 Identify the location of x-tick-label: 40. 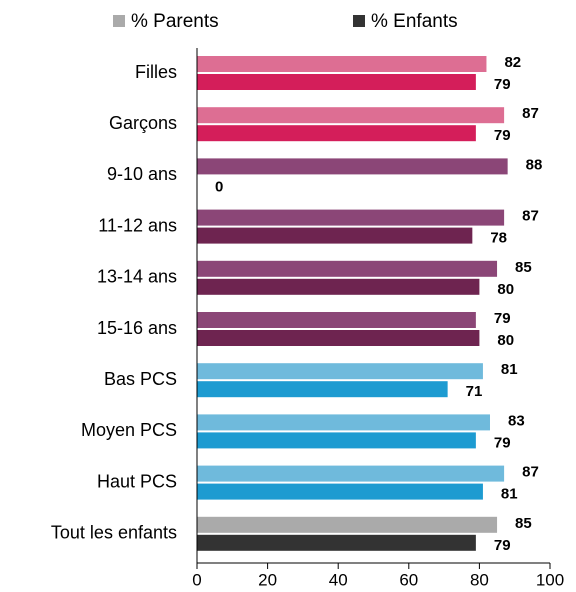
(338, 579).